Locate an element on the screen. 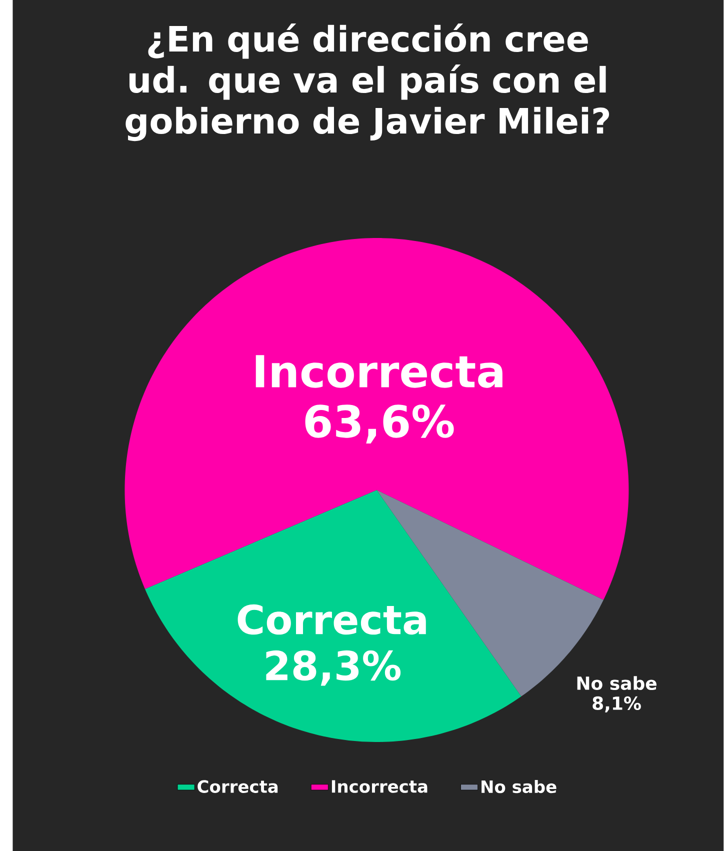  data-label: 8,1% is located at coordinates (617, 704).